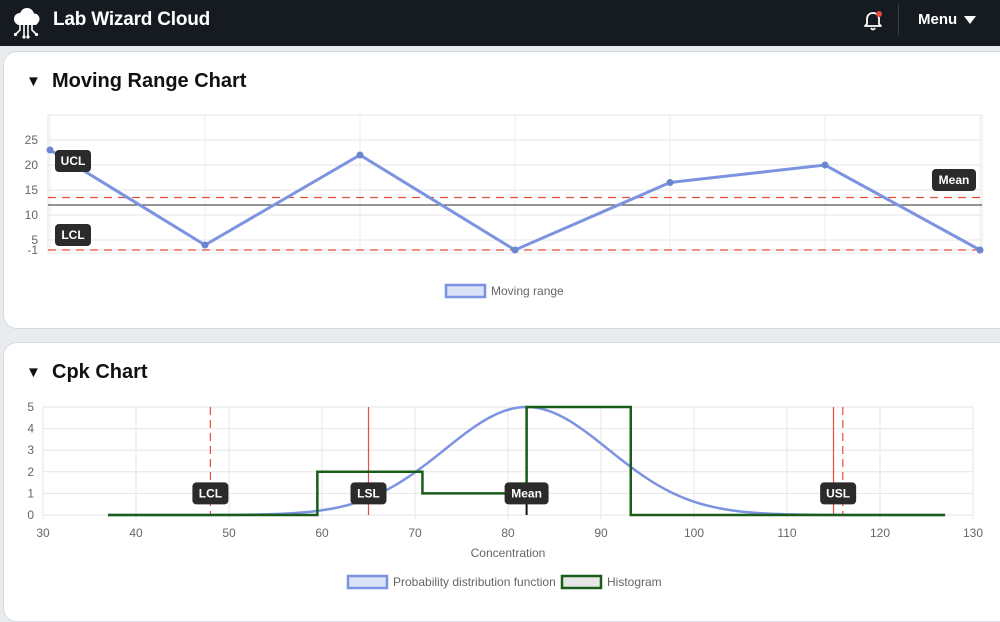 This screenshot has width=1000, height=622. I want to click on x-tick-label: 90, so click(601, 533).